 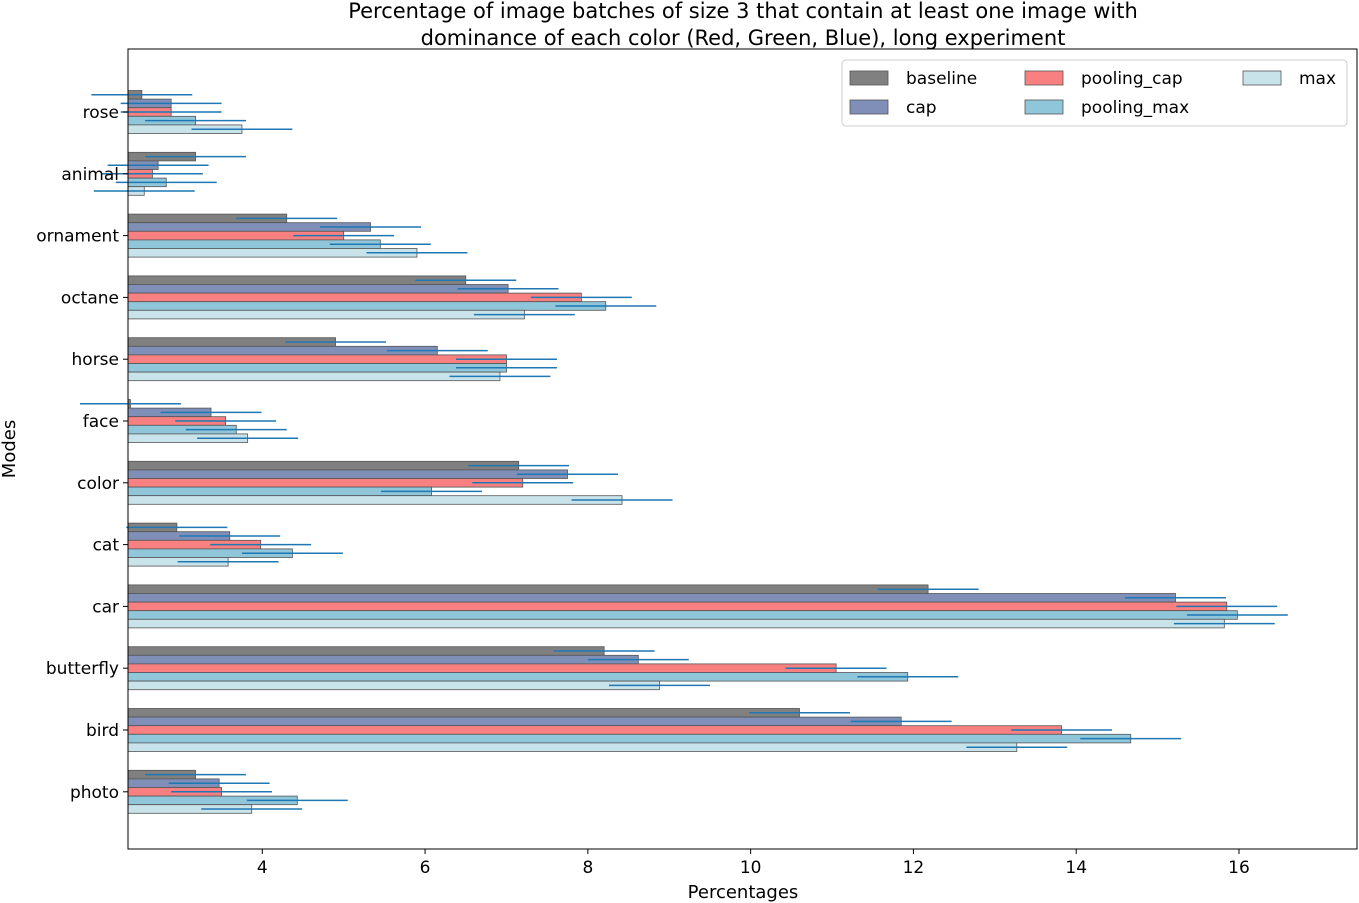 I want to click on y-tick-label-octane: octane, so click(x=90, y=298).